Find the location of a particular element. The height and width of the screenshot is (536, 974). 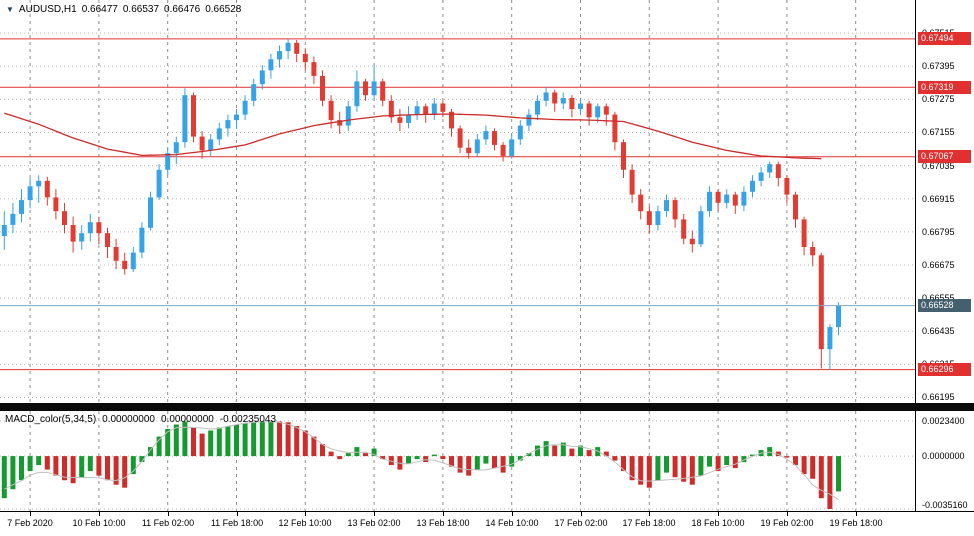

price-tick-label: 0.66795 is located at coordinates (938, 232).